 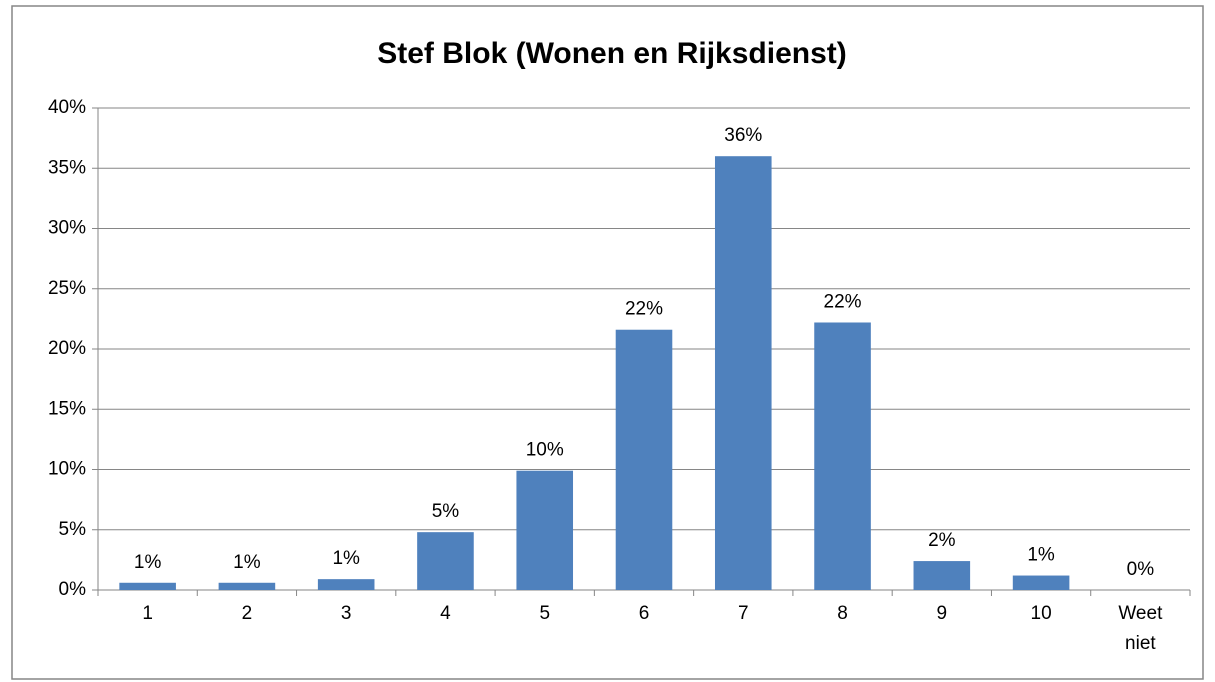 What do you see at coordinates (73, 589) in the screenshot?
I see `y-tick-label: 0%` at bounding box center [73, 589].